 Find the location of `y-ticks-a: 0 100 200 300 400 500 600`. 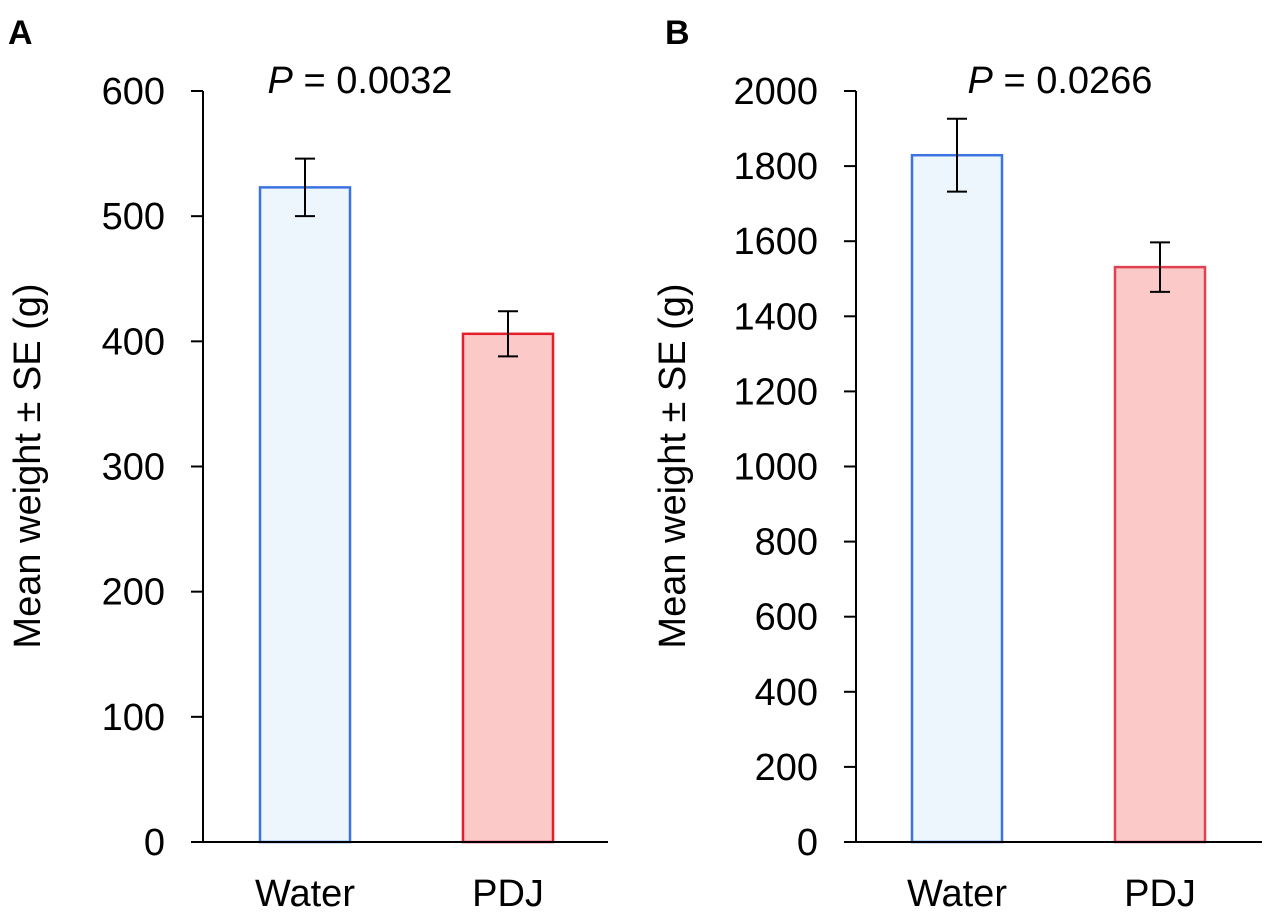

y-ticks-a: 0 100 200 300 400 500 600 is located at coordinates (152, 467).